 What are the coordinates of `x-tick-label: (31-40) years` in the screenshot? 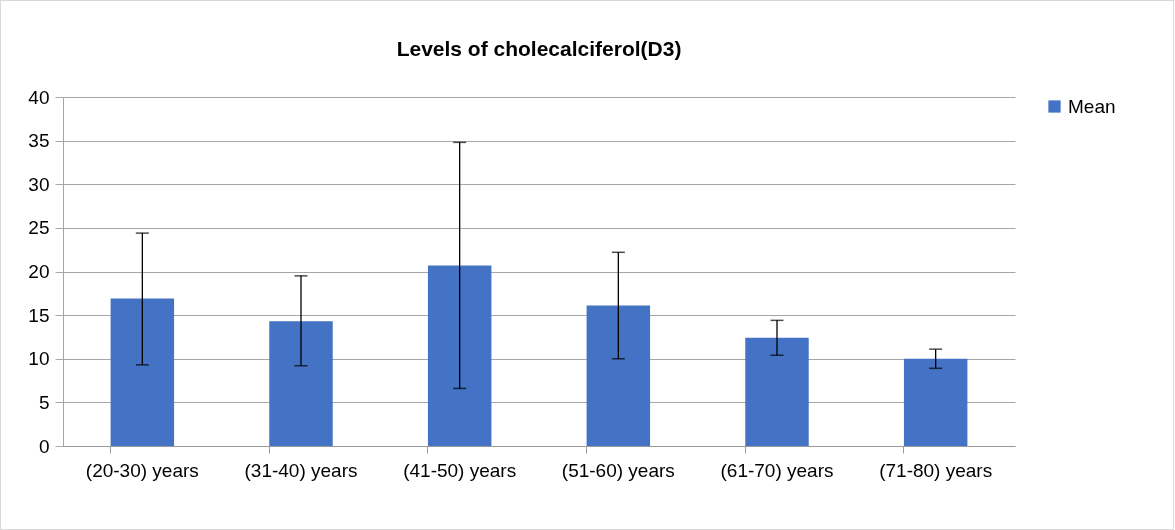 It's located at (301, 470).